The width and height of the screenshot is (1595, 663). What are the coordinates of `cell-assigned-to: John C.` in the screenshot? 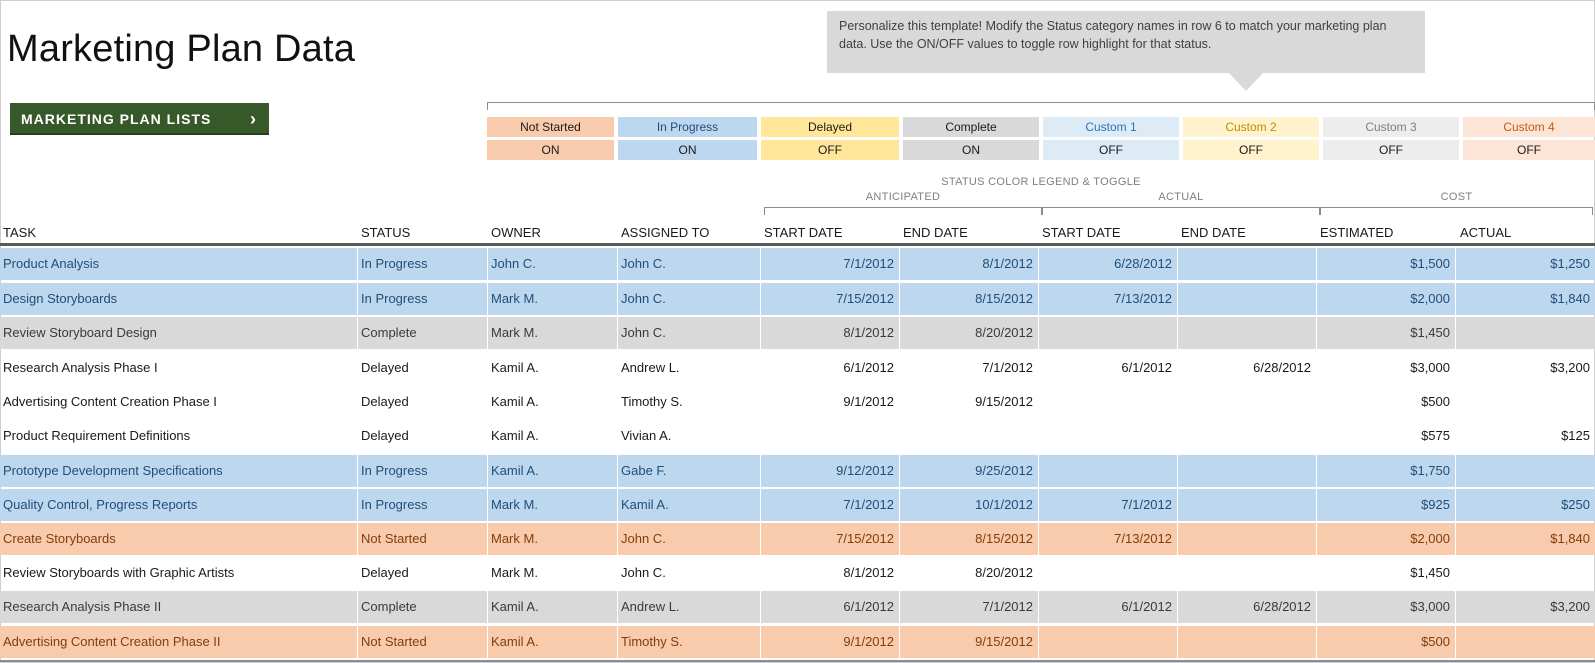 It's located at (689, 333).